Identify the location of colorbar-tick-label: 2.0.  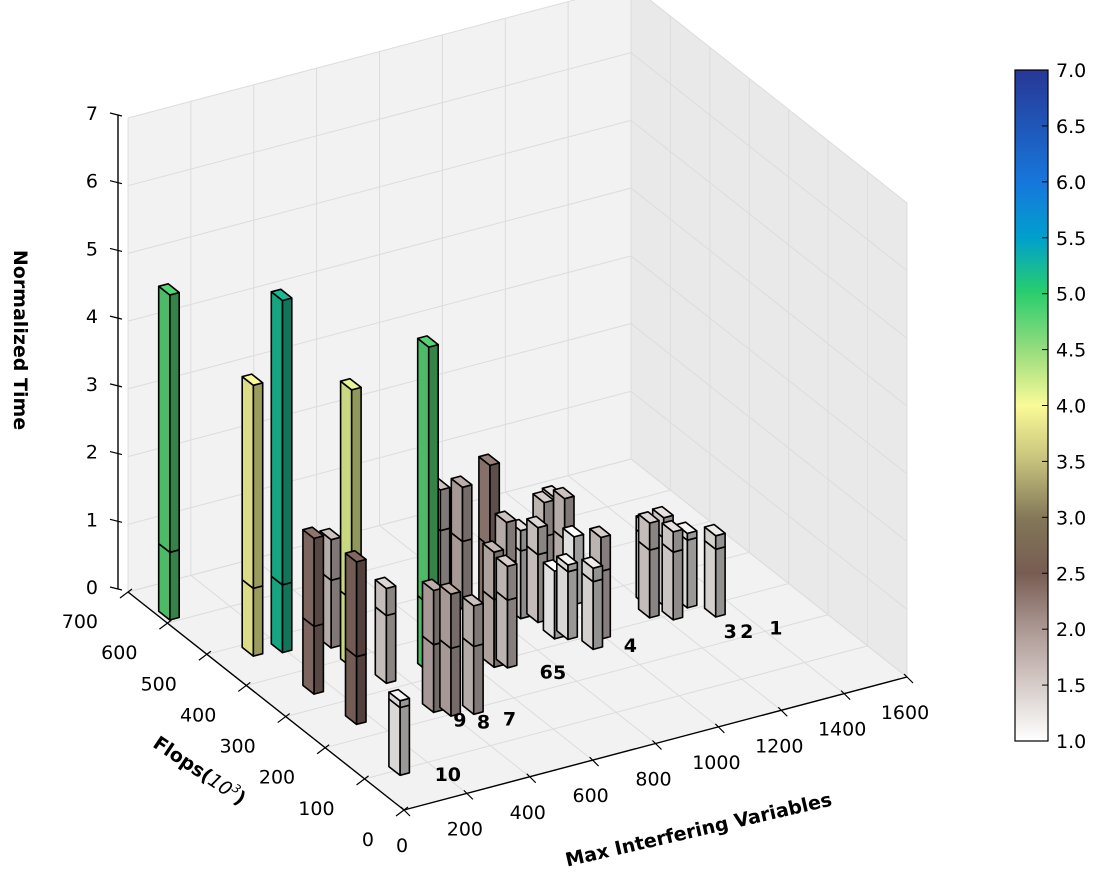
(1071, 630).